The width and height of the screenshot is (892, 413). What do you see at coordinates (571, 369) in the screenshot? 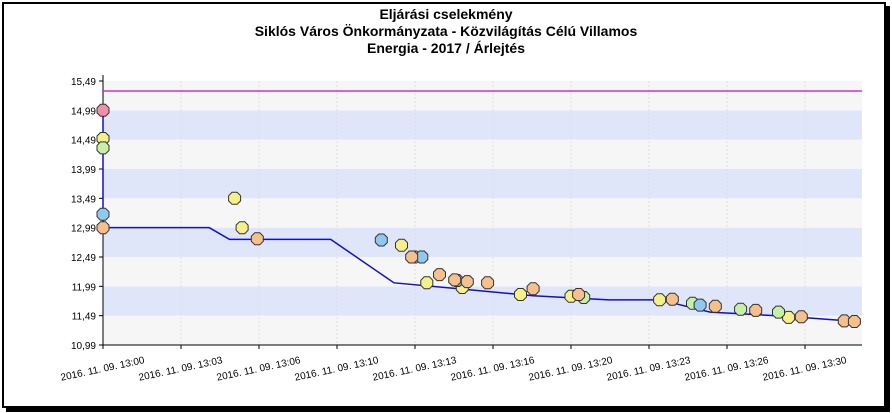
I see `x-tick-label: 2016. 11. 09. 13:20` at bounding box center [571, 369].